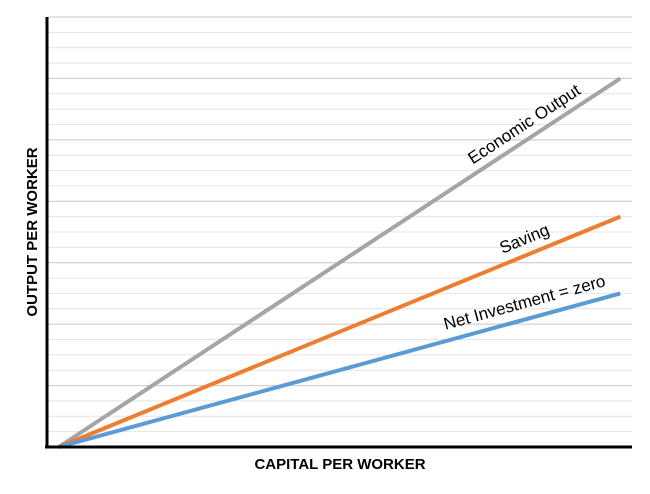 This screenshot has height=494, width=650. What do you see at coordinates (339, 464) in the screenshot?
I see `x-axis-title: CAPITAL PER WORKER` at bounding box center [339, 464].